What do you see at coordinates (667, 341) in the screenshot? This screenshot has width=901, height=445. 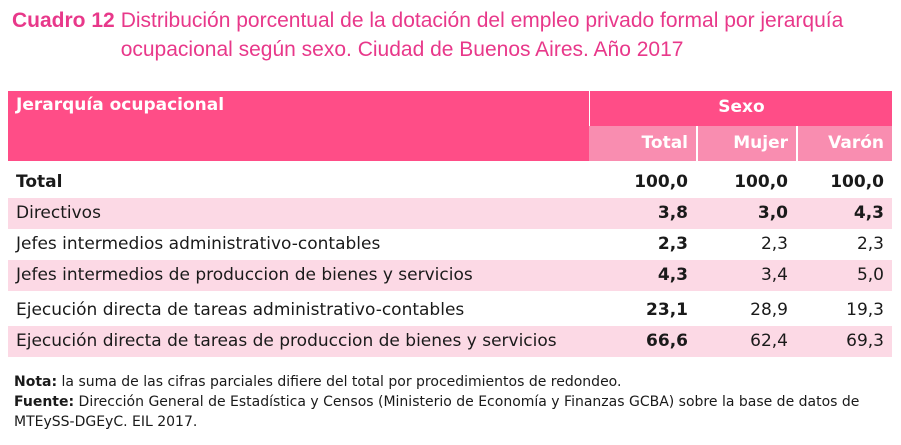 I see `cell-total: 66,6` at bounding box center [667, 341].